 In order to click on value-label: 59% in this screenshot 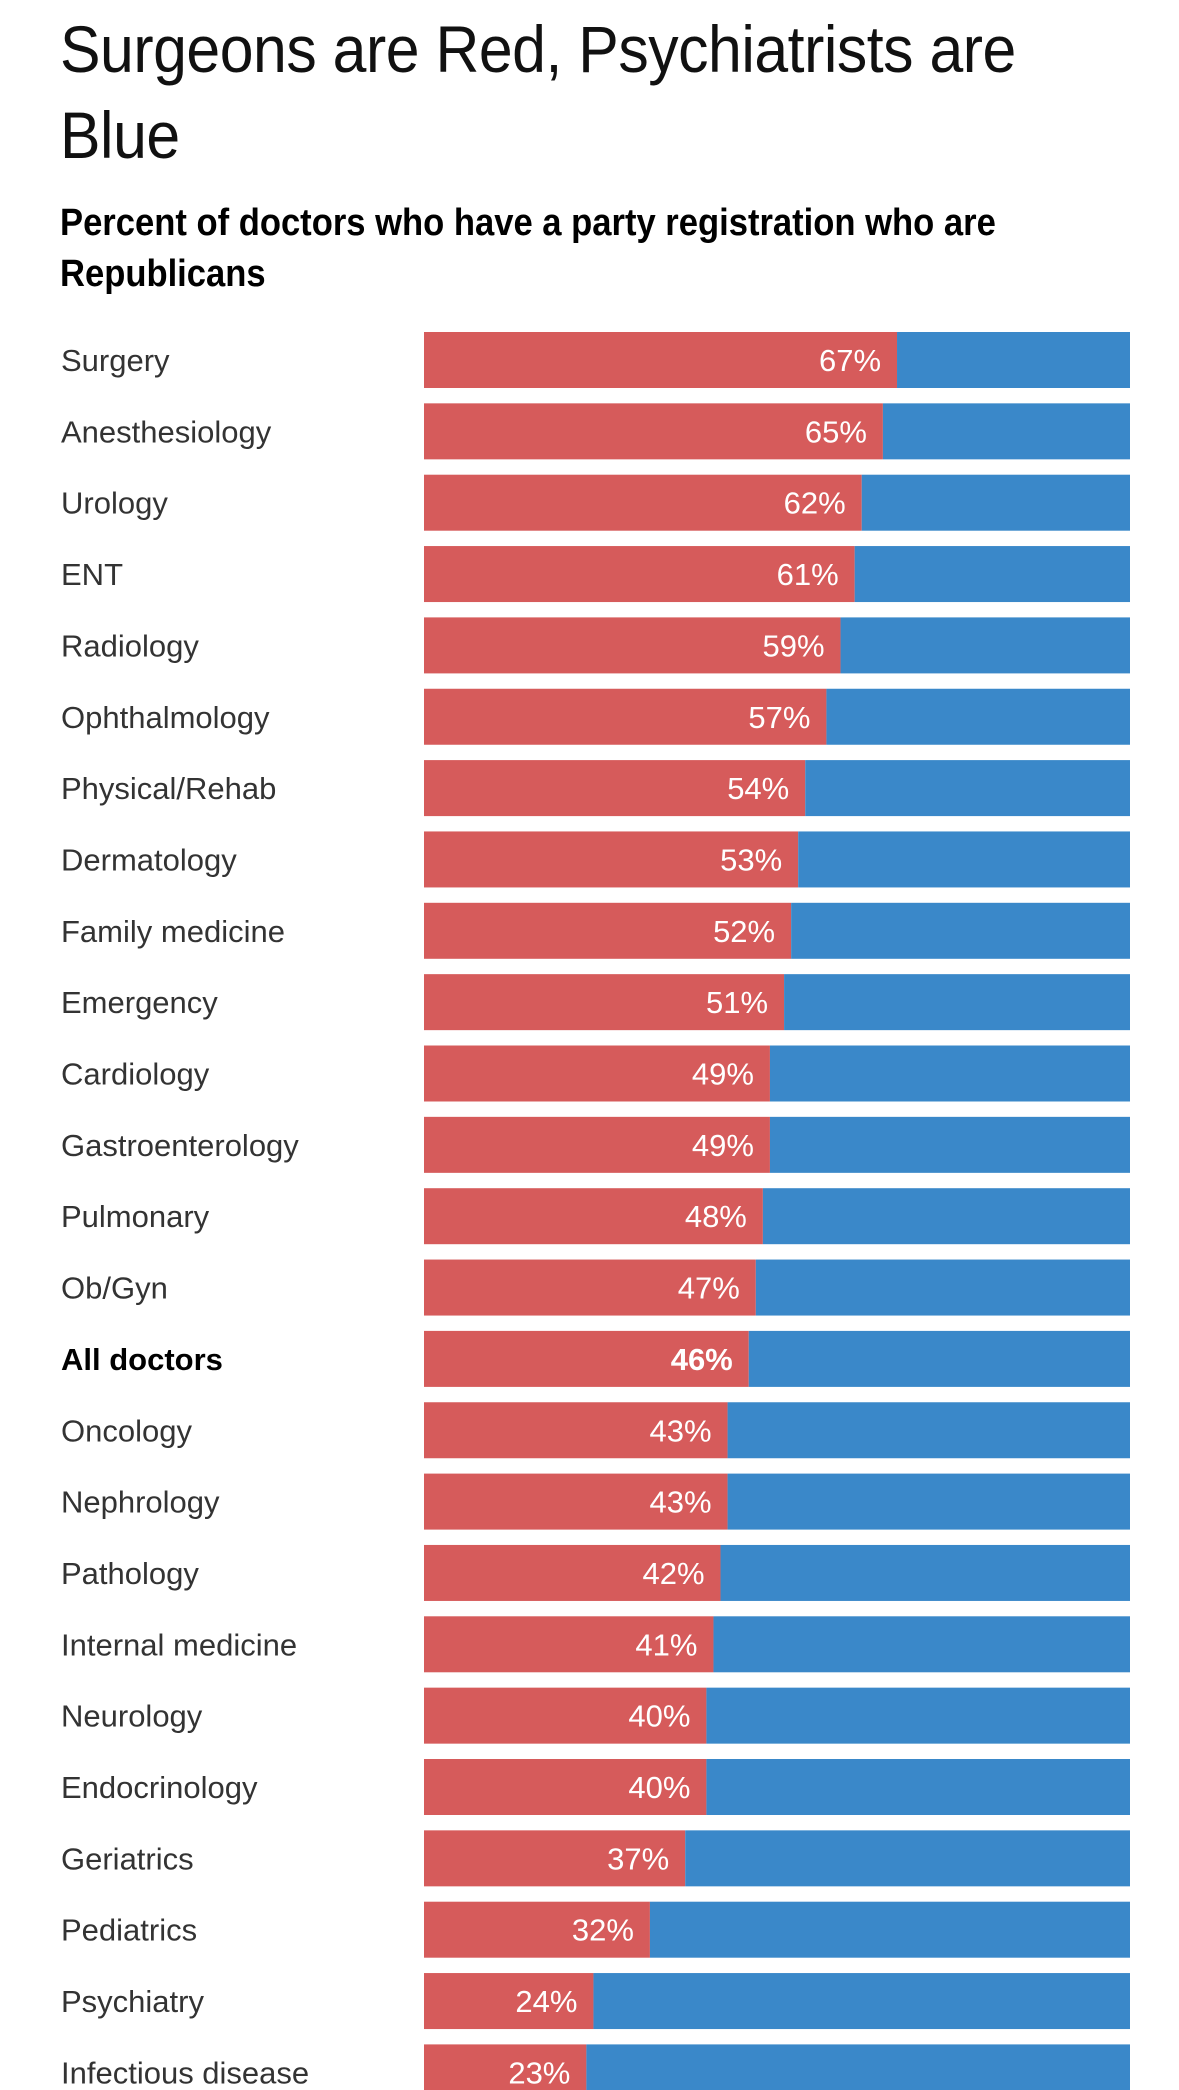, I will do `click(793, 645)`.